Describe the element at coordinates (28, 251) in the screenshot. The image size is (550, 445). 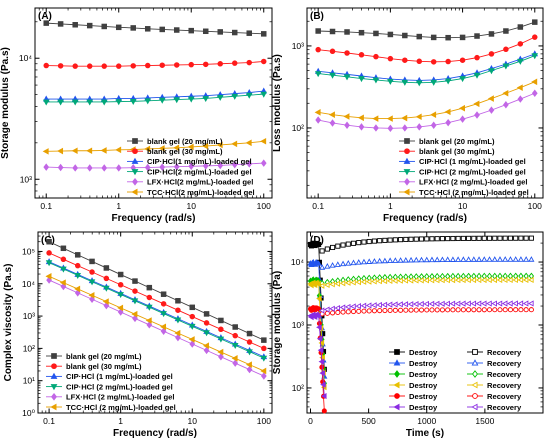
I see `y-tick-label: 10⁵` at that location.